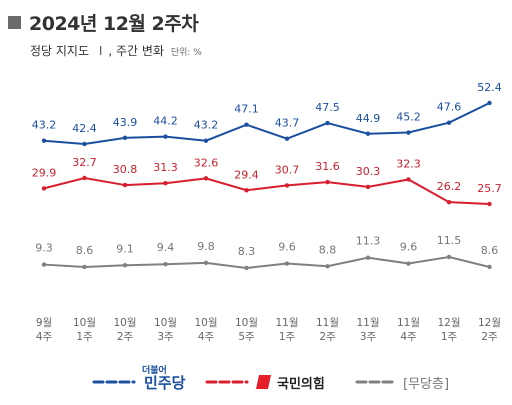  I want to click on data-label-dp-3: 44.2, so click(165, 121).